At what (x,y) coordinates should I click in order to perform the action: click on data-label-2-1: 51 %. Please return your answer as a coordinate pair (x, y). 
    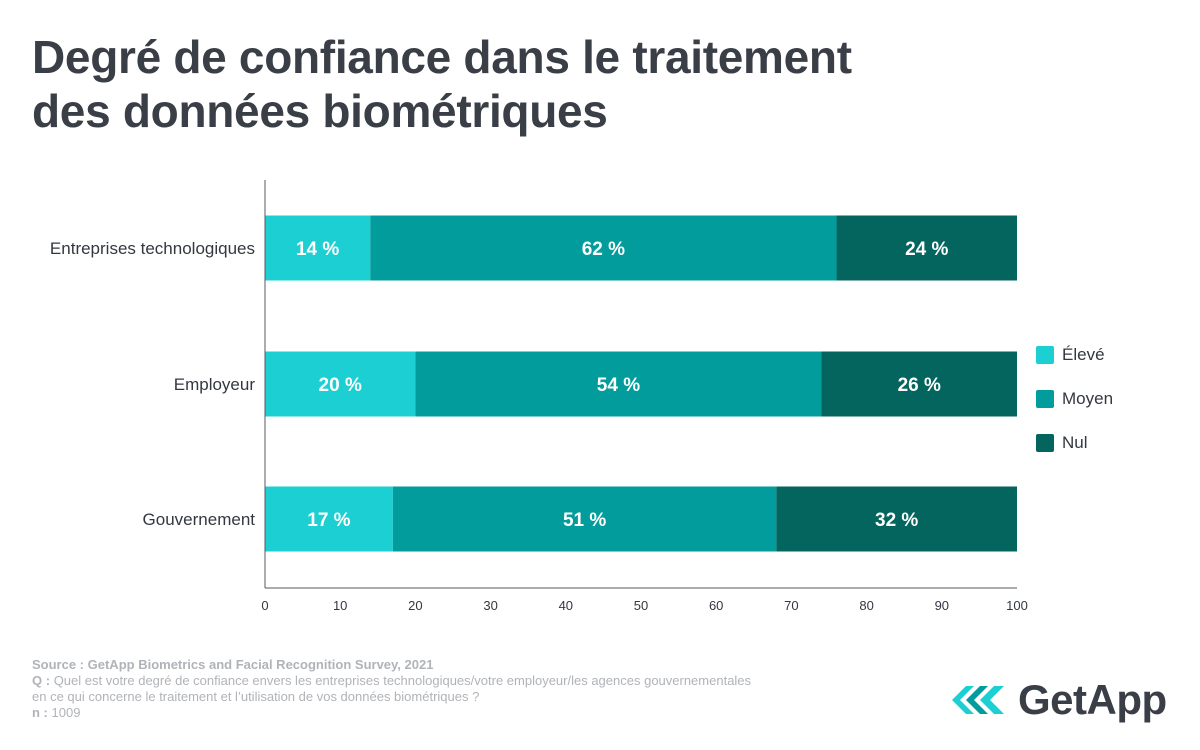
    Looking at the image, I should click on (584, 520).